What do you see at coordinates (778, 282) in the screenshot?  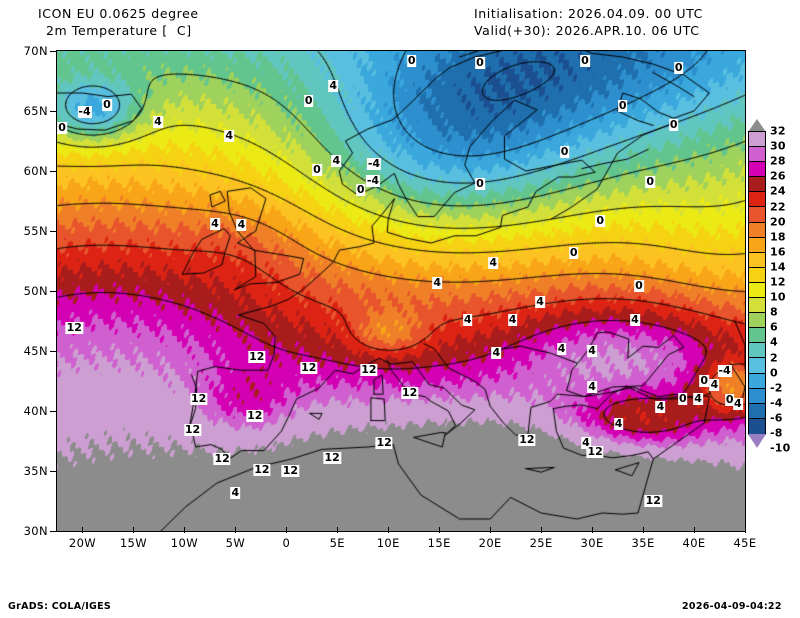 I see `colorbar-tick-label: 12` at bounding box center [778, 282].